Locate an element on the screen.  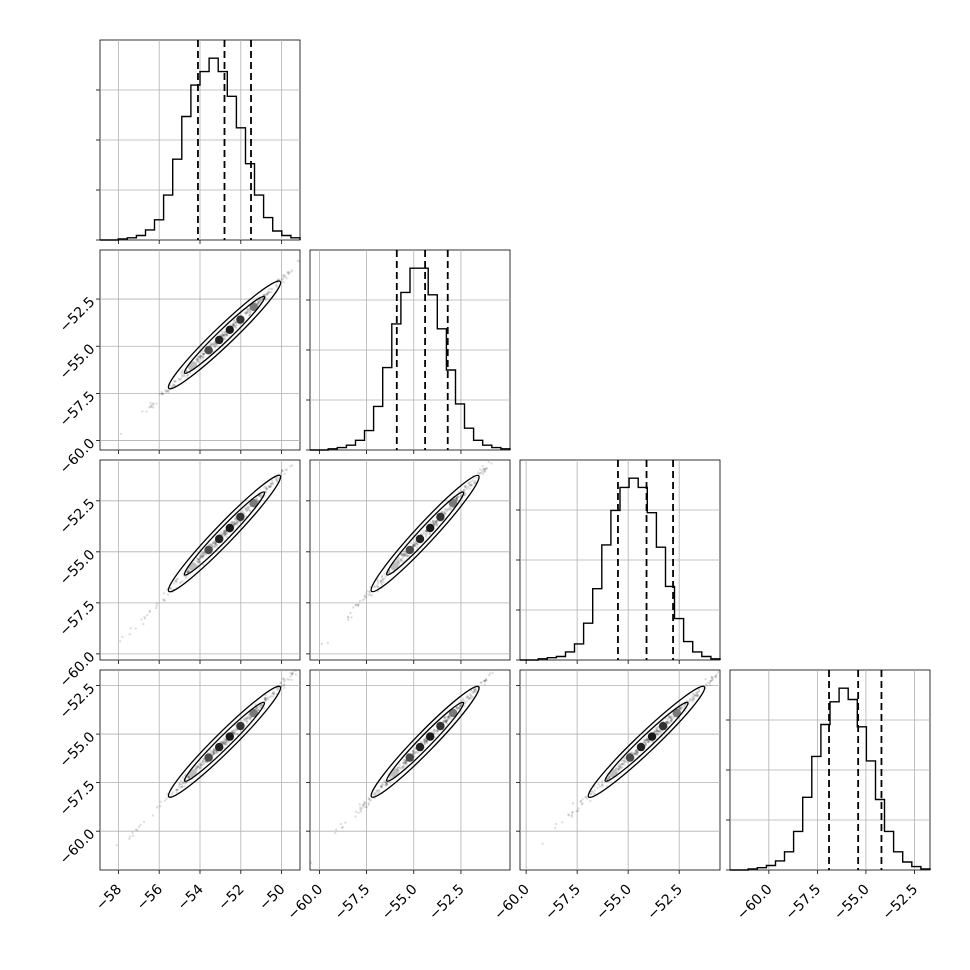
x-tick-label: −50 is located at coordinates (272, 898).